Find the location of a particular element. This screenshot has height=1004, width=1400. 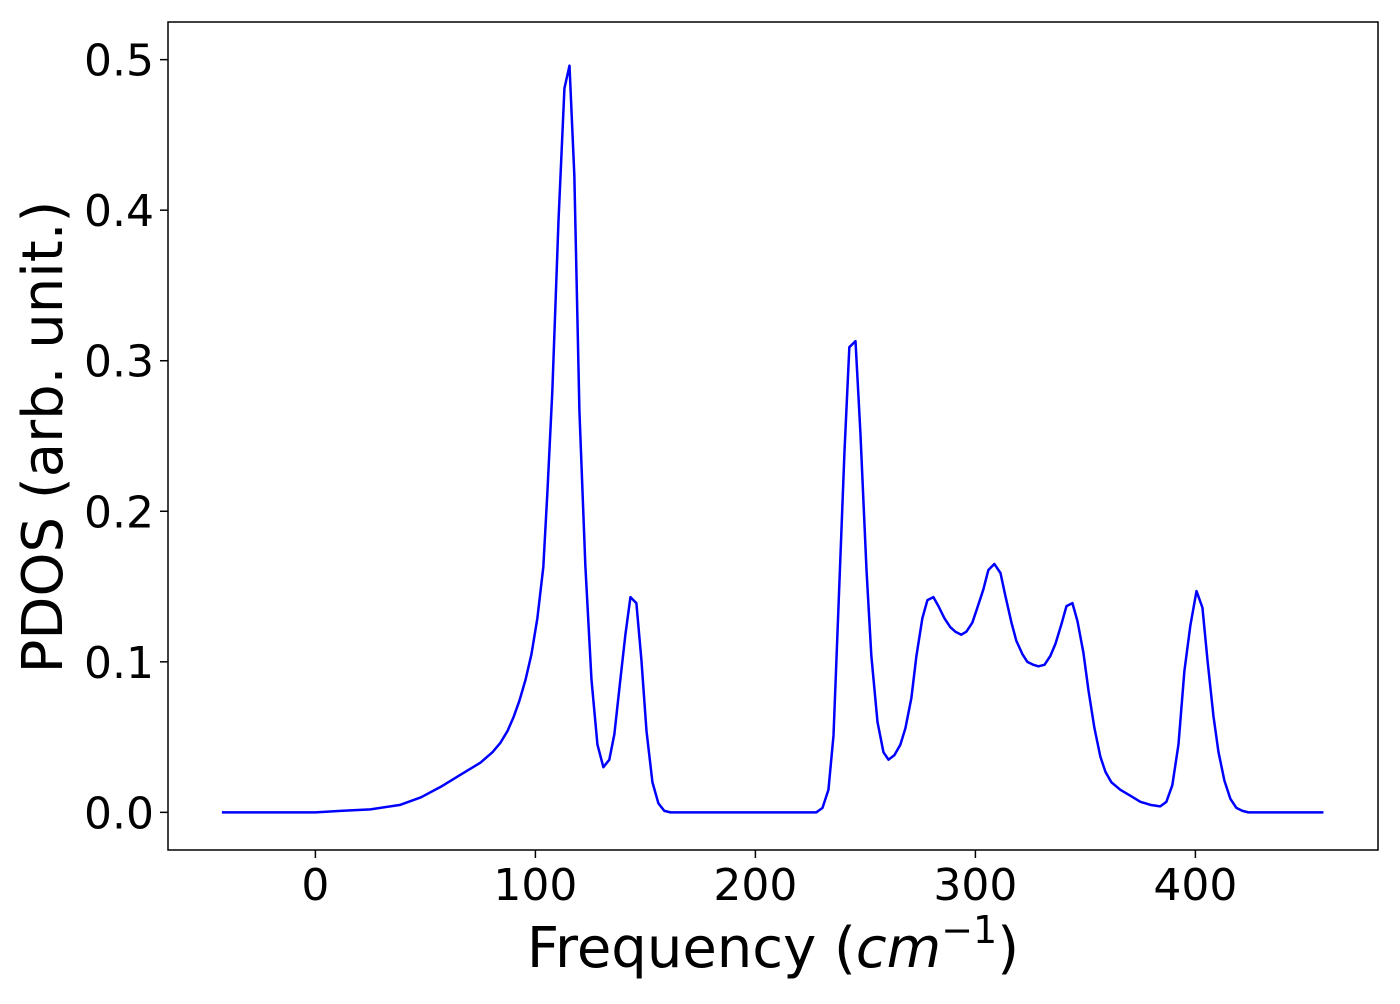

y-tick-label: 0.5 is located at coordinates (119, 61).